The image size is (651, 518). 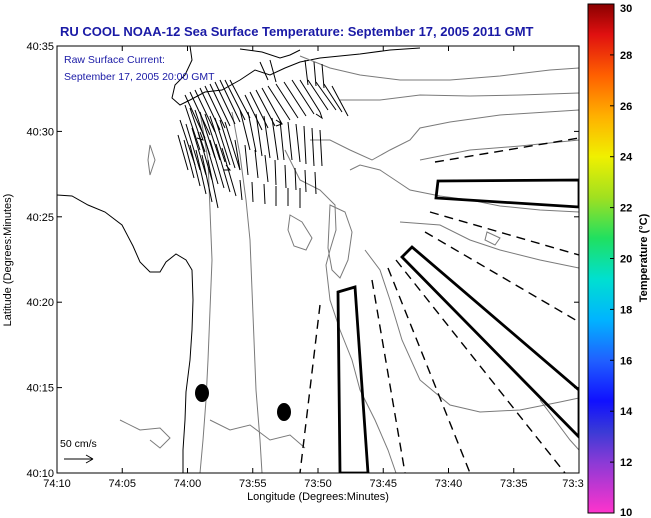 What do you see at coordinates (270, 53) in the screenshot?
I see `island` at bounding box center [270, 53].